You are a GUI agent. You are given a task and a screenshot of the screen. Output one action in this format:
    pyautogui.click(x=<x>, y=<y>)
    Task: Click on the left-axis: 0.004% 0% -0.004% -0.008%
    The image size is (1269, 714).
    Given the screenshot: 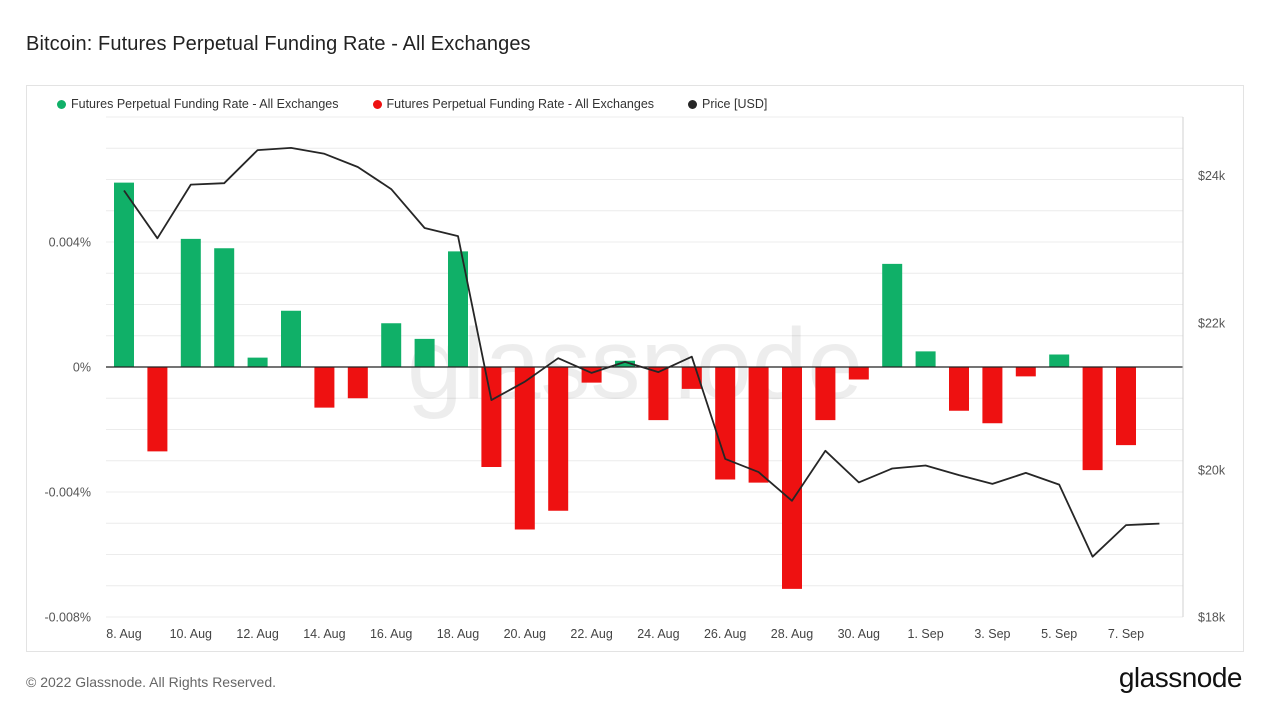 What is the action you would take?
    pyautogui.click(x=67, y=429)
    